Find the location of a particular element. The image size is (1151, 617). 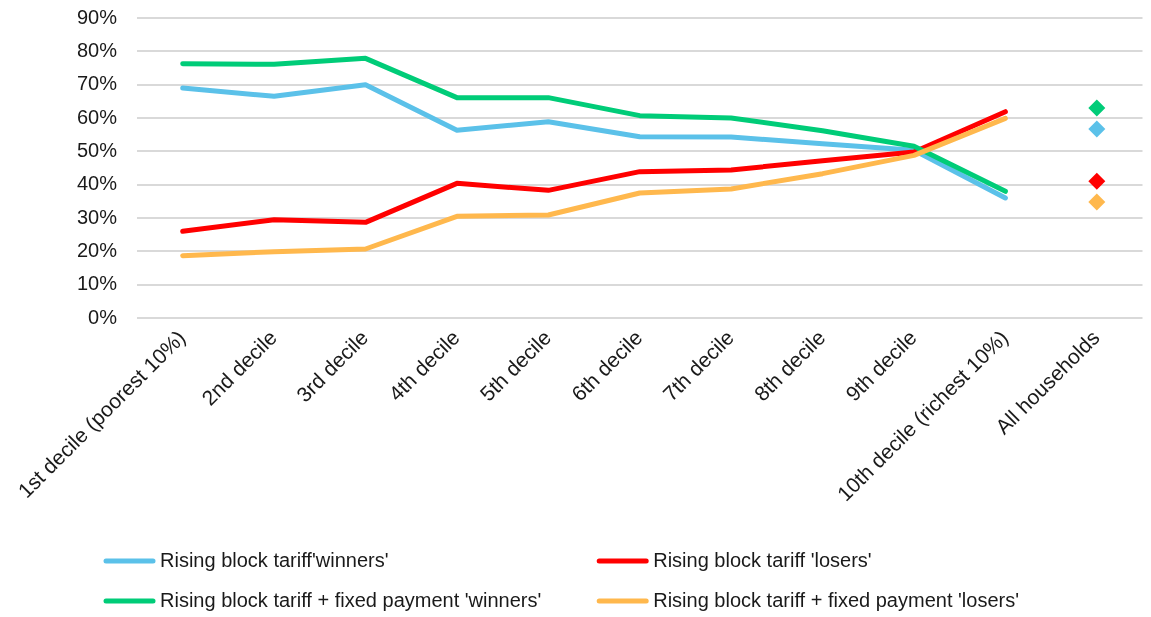

y-tick-label: 90% is located at coordinates (97, 16).